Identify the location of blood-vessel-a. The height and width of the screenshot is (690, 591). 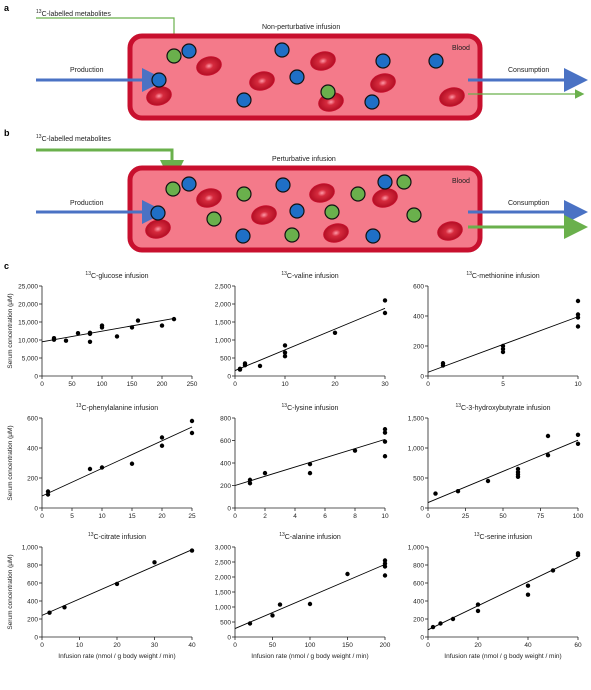
(305, 77).